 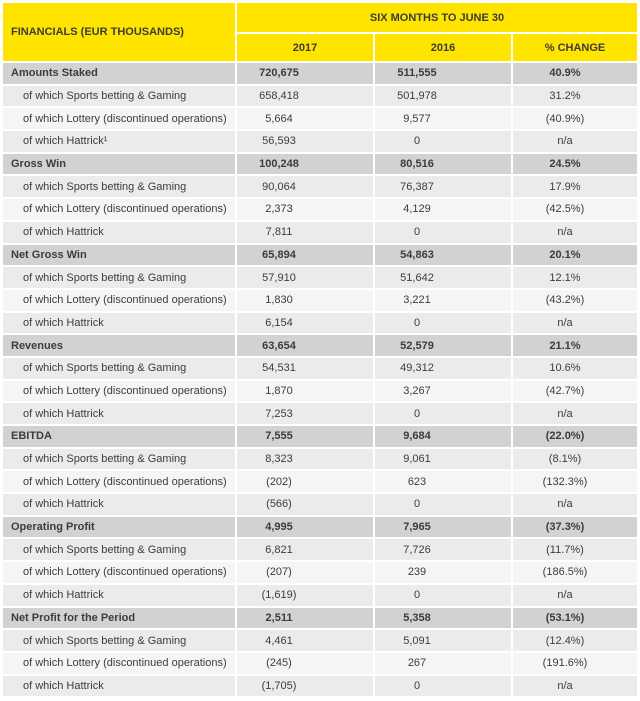 What do you see at coordinates (443, 368) in the screenshot?
I see `value-2016: 49,312` at bounding box center [443, 368].